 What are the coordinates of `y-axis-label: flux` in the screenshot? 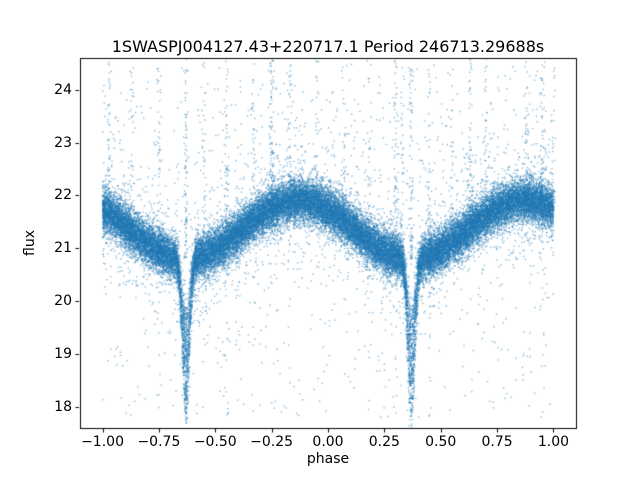 It's located at (30, 243).